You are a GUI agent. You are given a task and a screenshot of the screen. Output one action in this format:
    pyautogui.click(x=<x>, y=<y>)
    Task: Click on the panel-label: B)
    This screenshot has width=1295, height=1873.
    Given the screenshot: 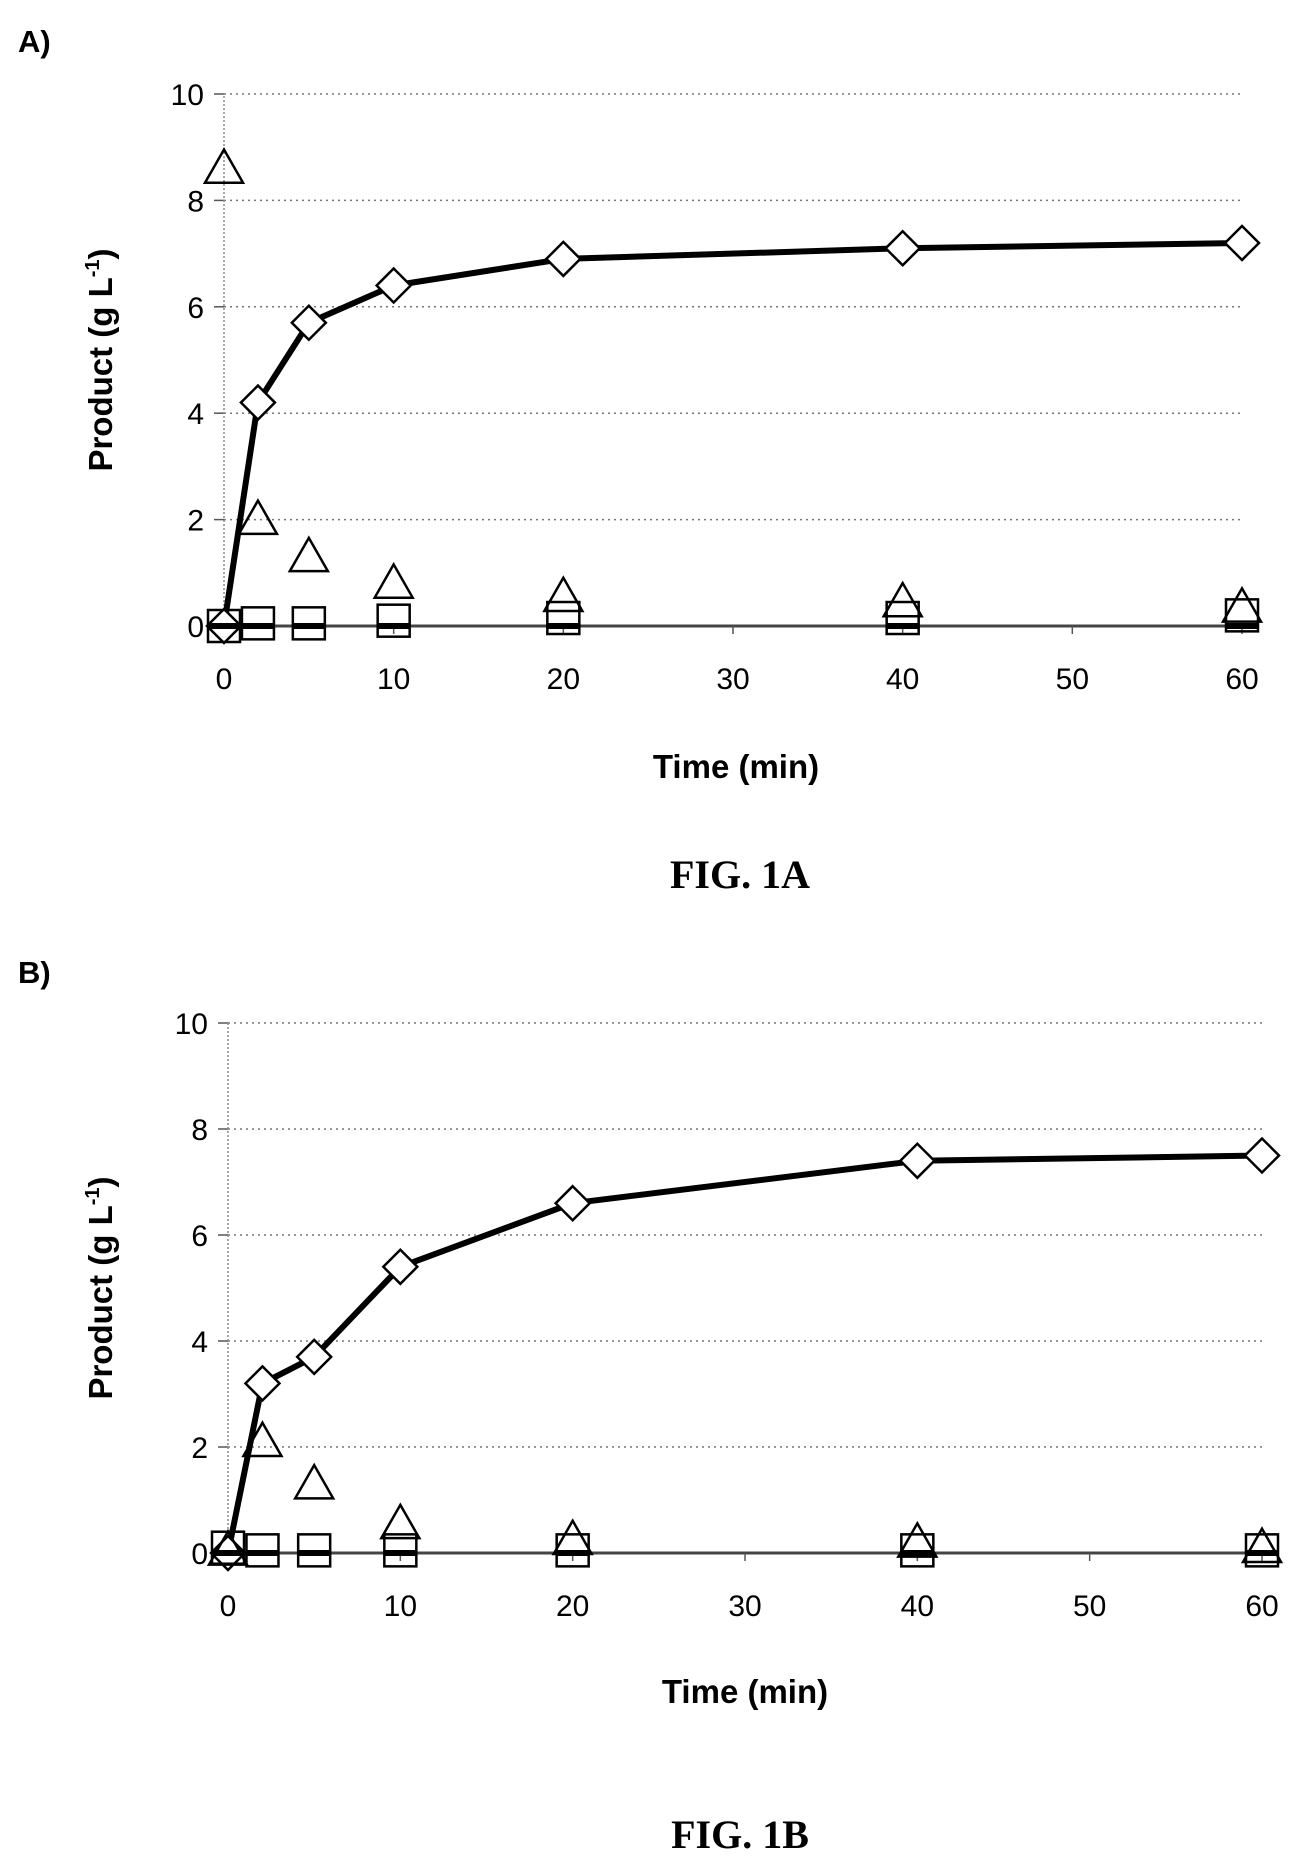 What is the action you would take?
    pyautogui.click(x=34, y=972)
    